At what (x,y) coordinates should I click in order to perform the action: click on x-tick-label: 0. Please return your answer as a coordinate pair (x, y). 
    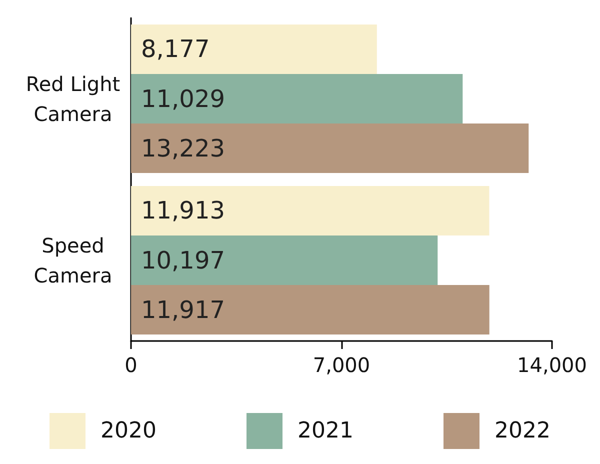
    Looking at the image, I should click on (131, 365).